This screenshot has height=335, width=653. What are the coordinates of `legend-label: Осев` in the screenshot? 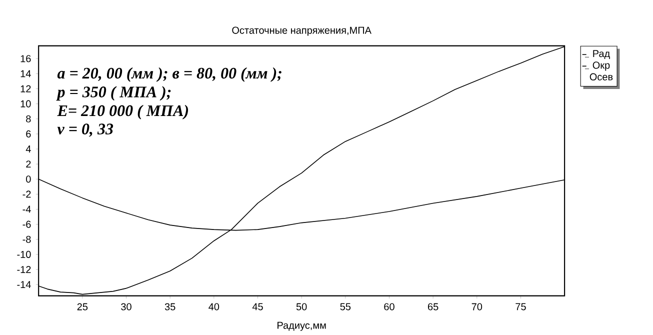 It's located at (601, 76).